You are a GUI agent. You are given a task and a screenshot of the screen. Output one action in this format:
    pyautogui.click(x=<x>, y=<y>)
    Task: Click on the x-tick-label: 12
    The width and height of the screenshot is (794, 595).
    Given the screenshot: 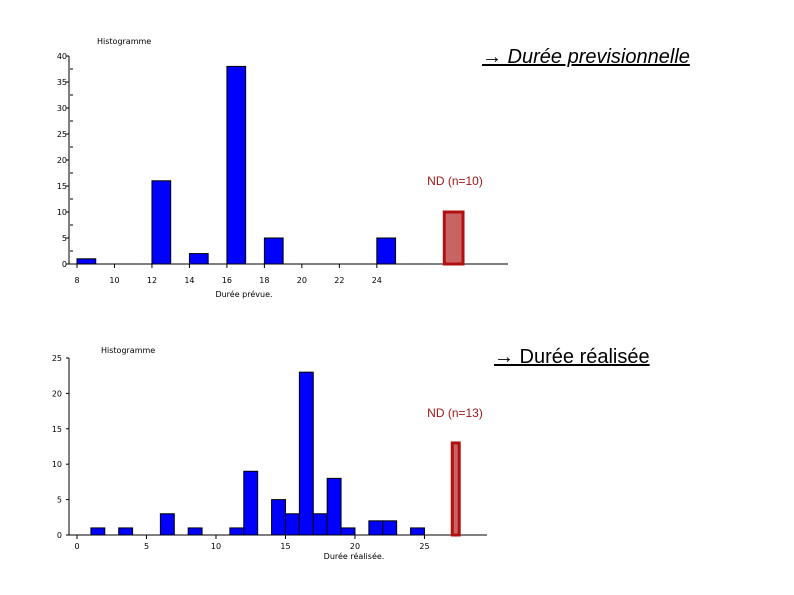 What is the action you would take?
    pyautogui.click(x=152, y=280)
    